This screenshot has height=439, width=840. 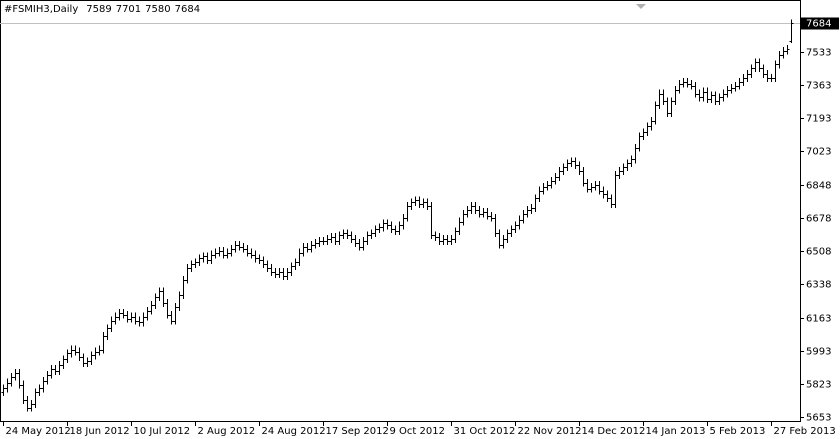 What do you see at coordinates (98, 9) in the screenshot?
I see `header-open: 7589` at bounding box center [98, 9].